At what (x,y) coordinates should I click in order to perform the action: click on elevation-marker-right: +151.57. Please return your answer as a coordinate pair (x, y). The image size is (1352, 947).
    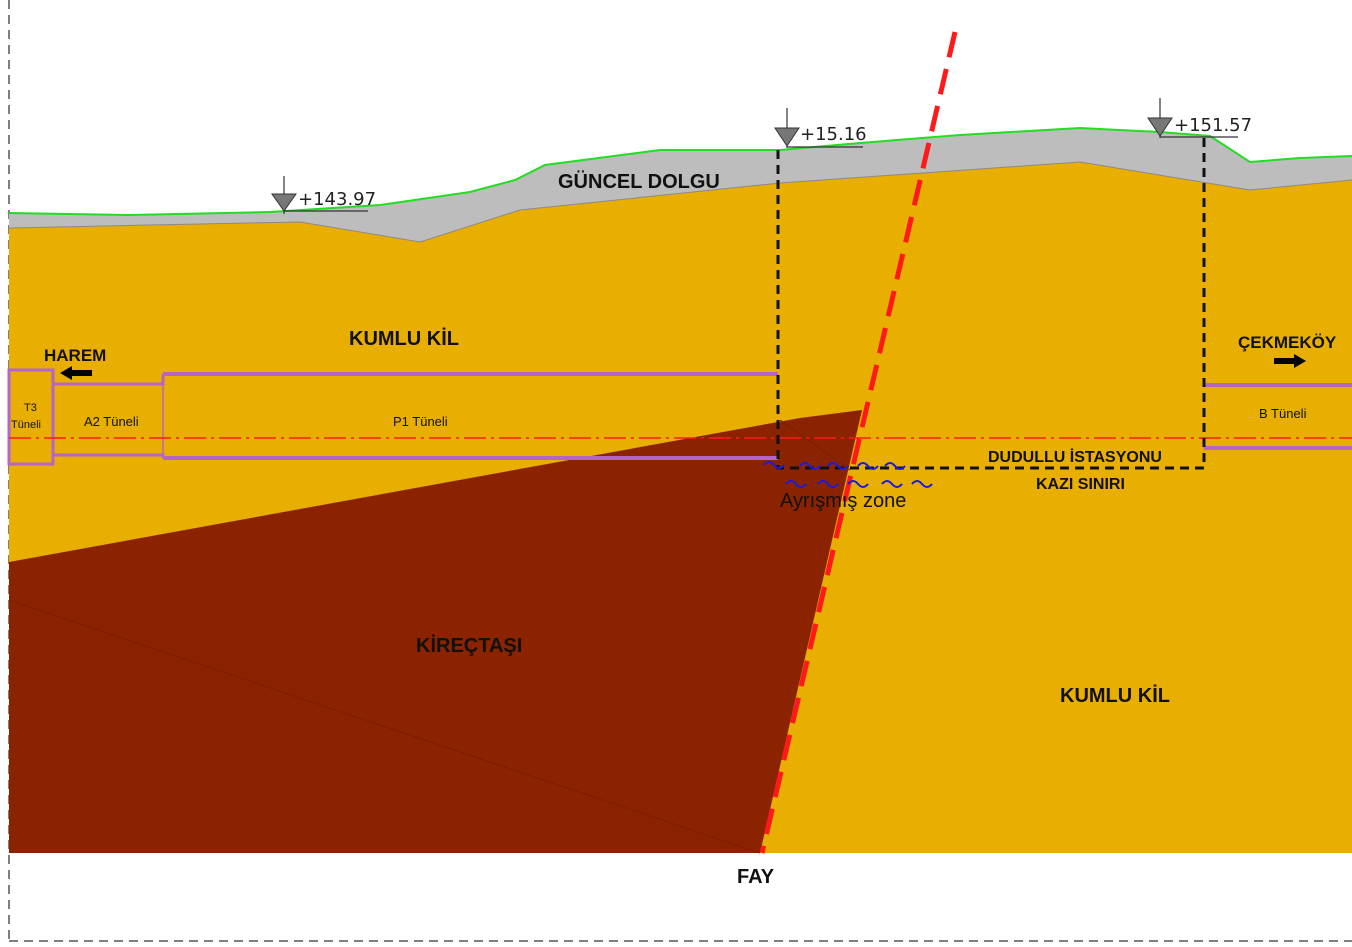
    Looking at the image, I should click on (1199, 118).